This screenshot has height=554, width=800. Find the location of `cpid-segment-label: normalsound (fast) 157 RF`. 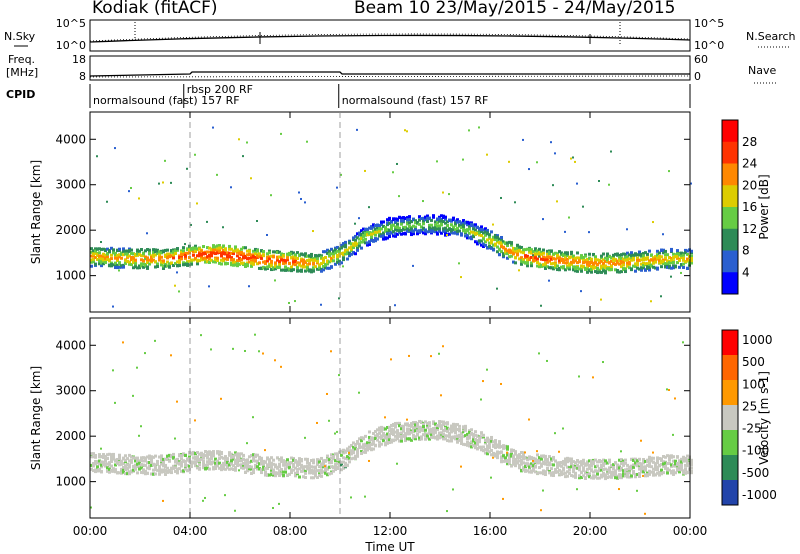

cpid-segment-label: normalsound (fast) 157 RF is located at coordinates (166, 100).